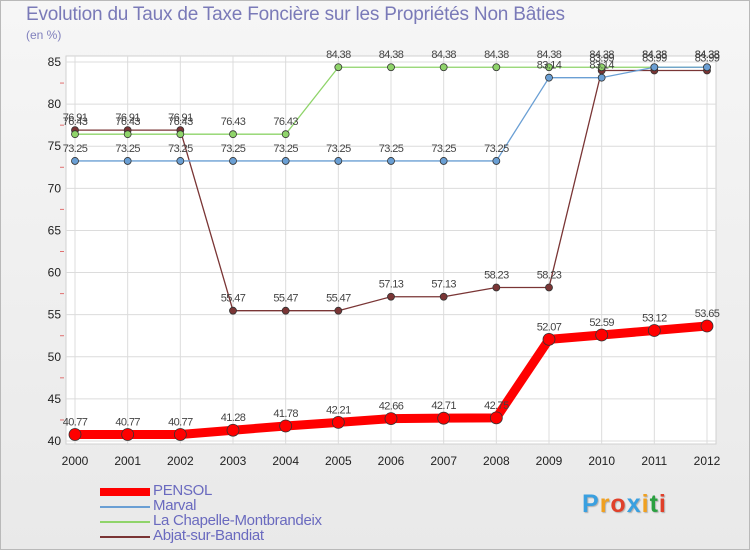  Describe the element at coordinates (175, 505) in the screenshot. I see `legend-label: Marval` at that location.